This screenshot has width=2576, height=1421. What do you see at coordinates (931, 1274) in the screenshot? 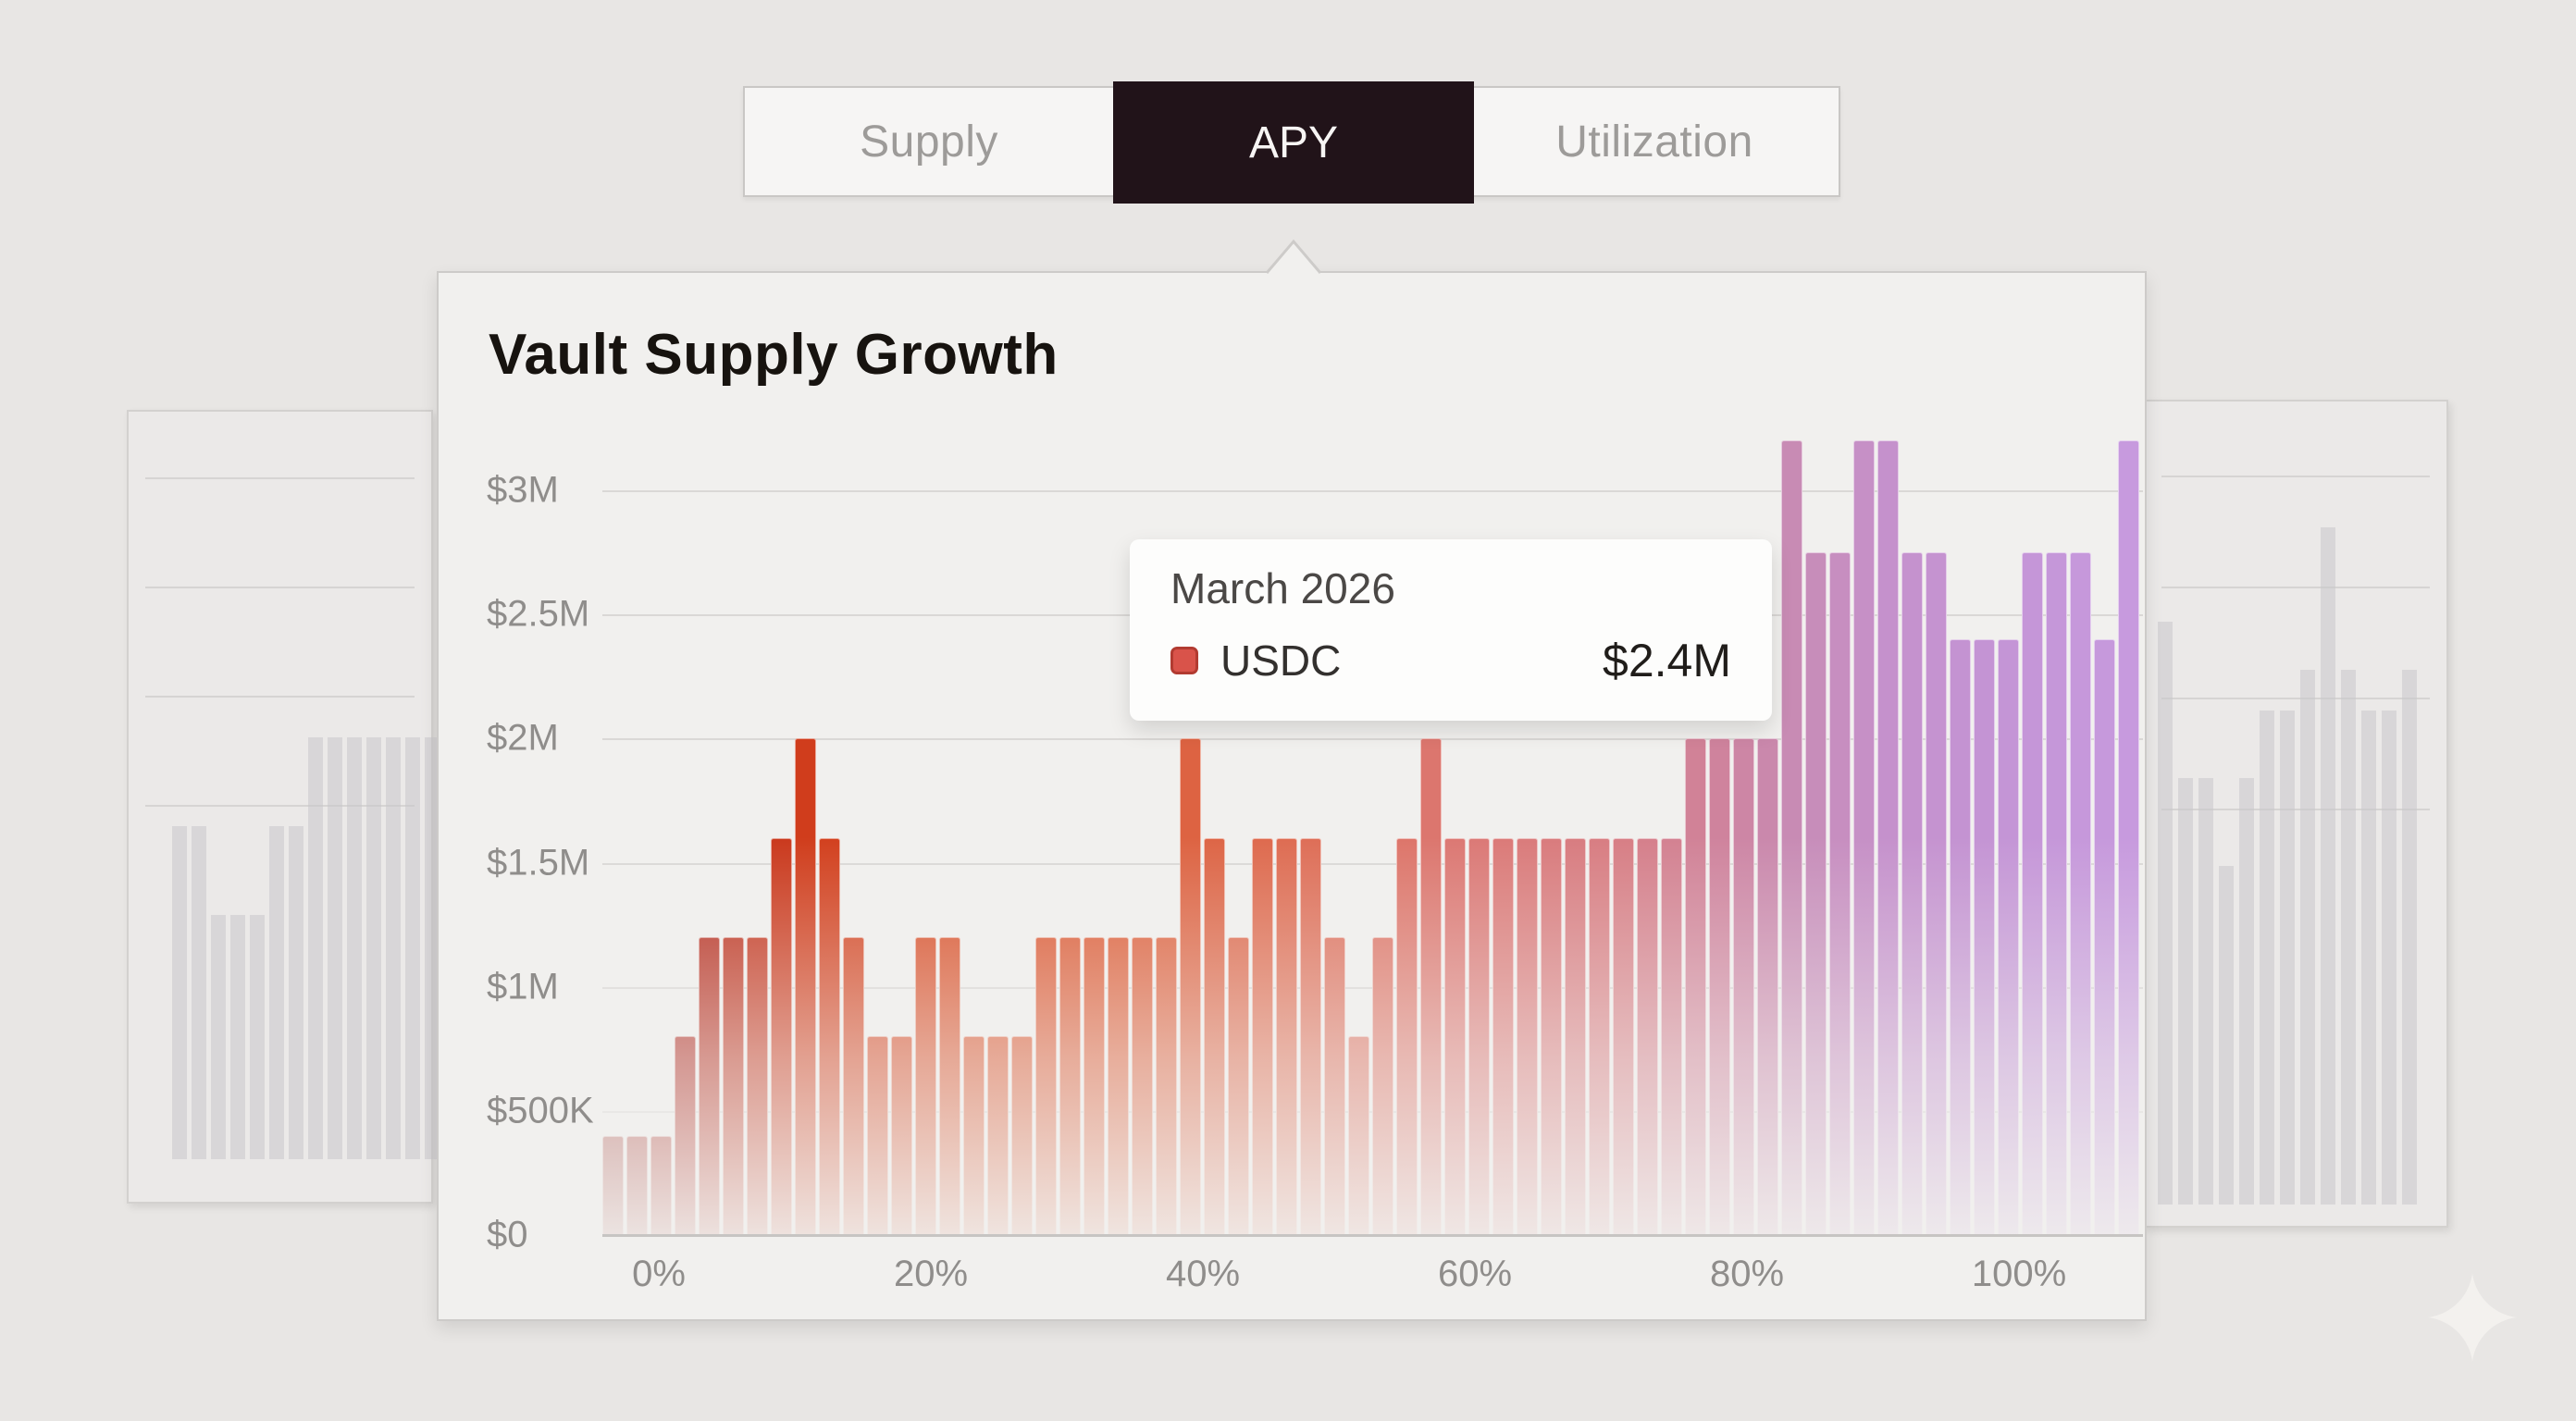
I see `x-axis-label: 20%` at bounding box center [931, 1274].